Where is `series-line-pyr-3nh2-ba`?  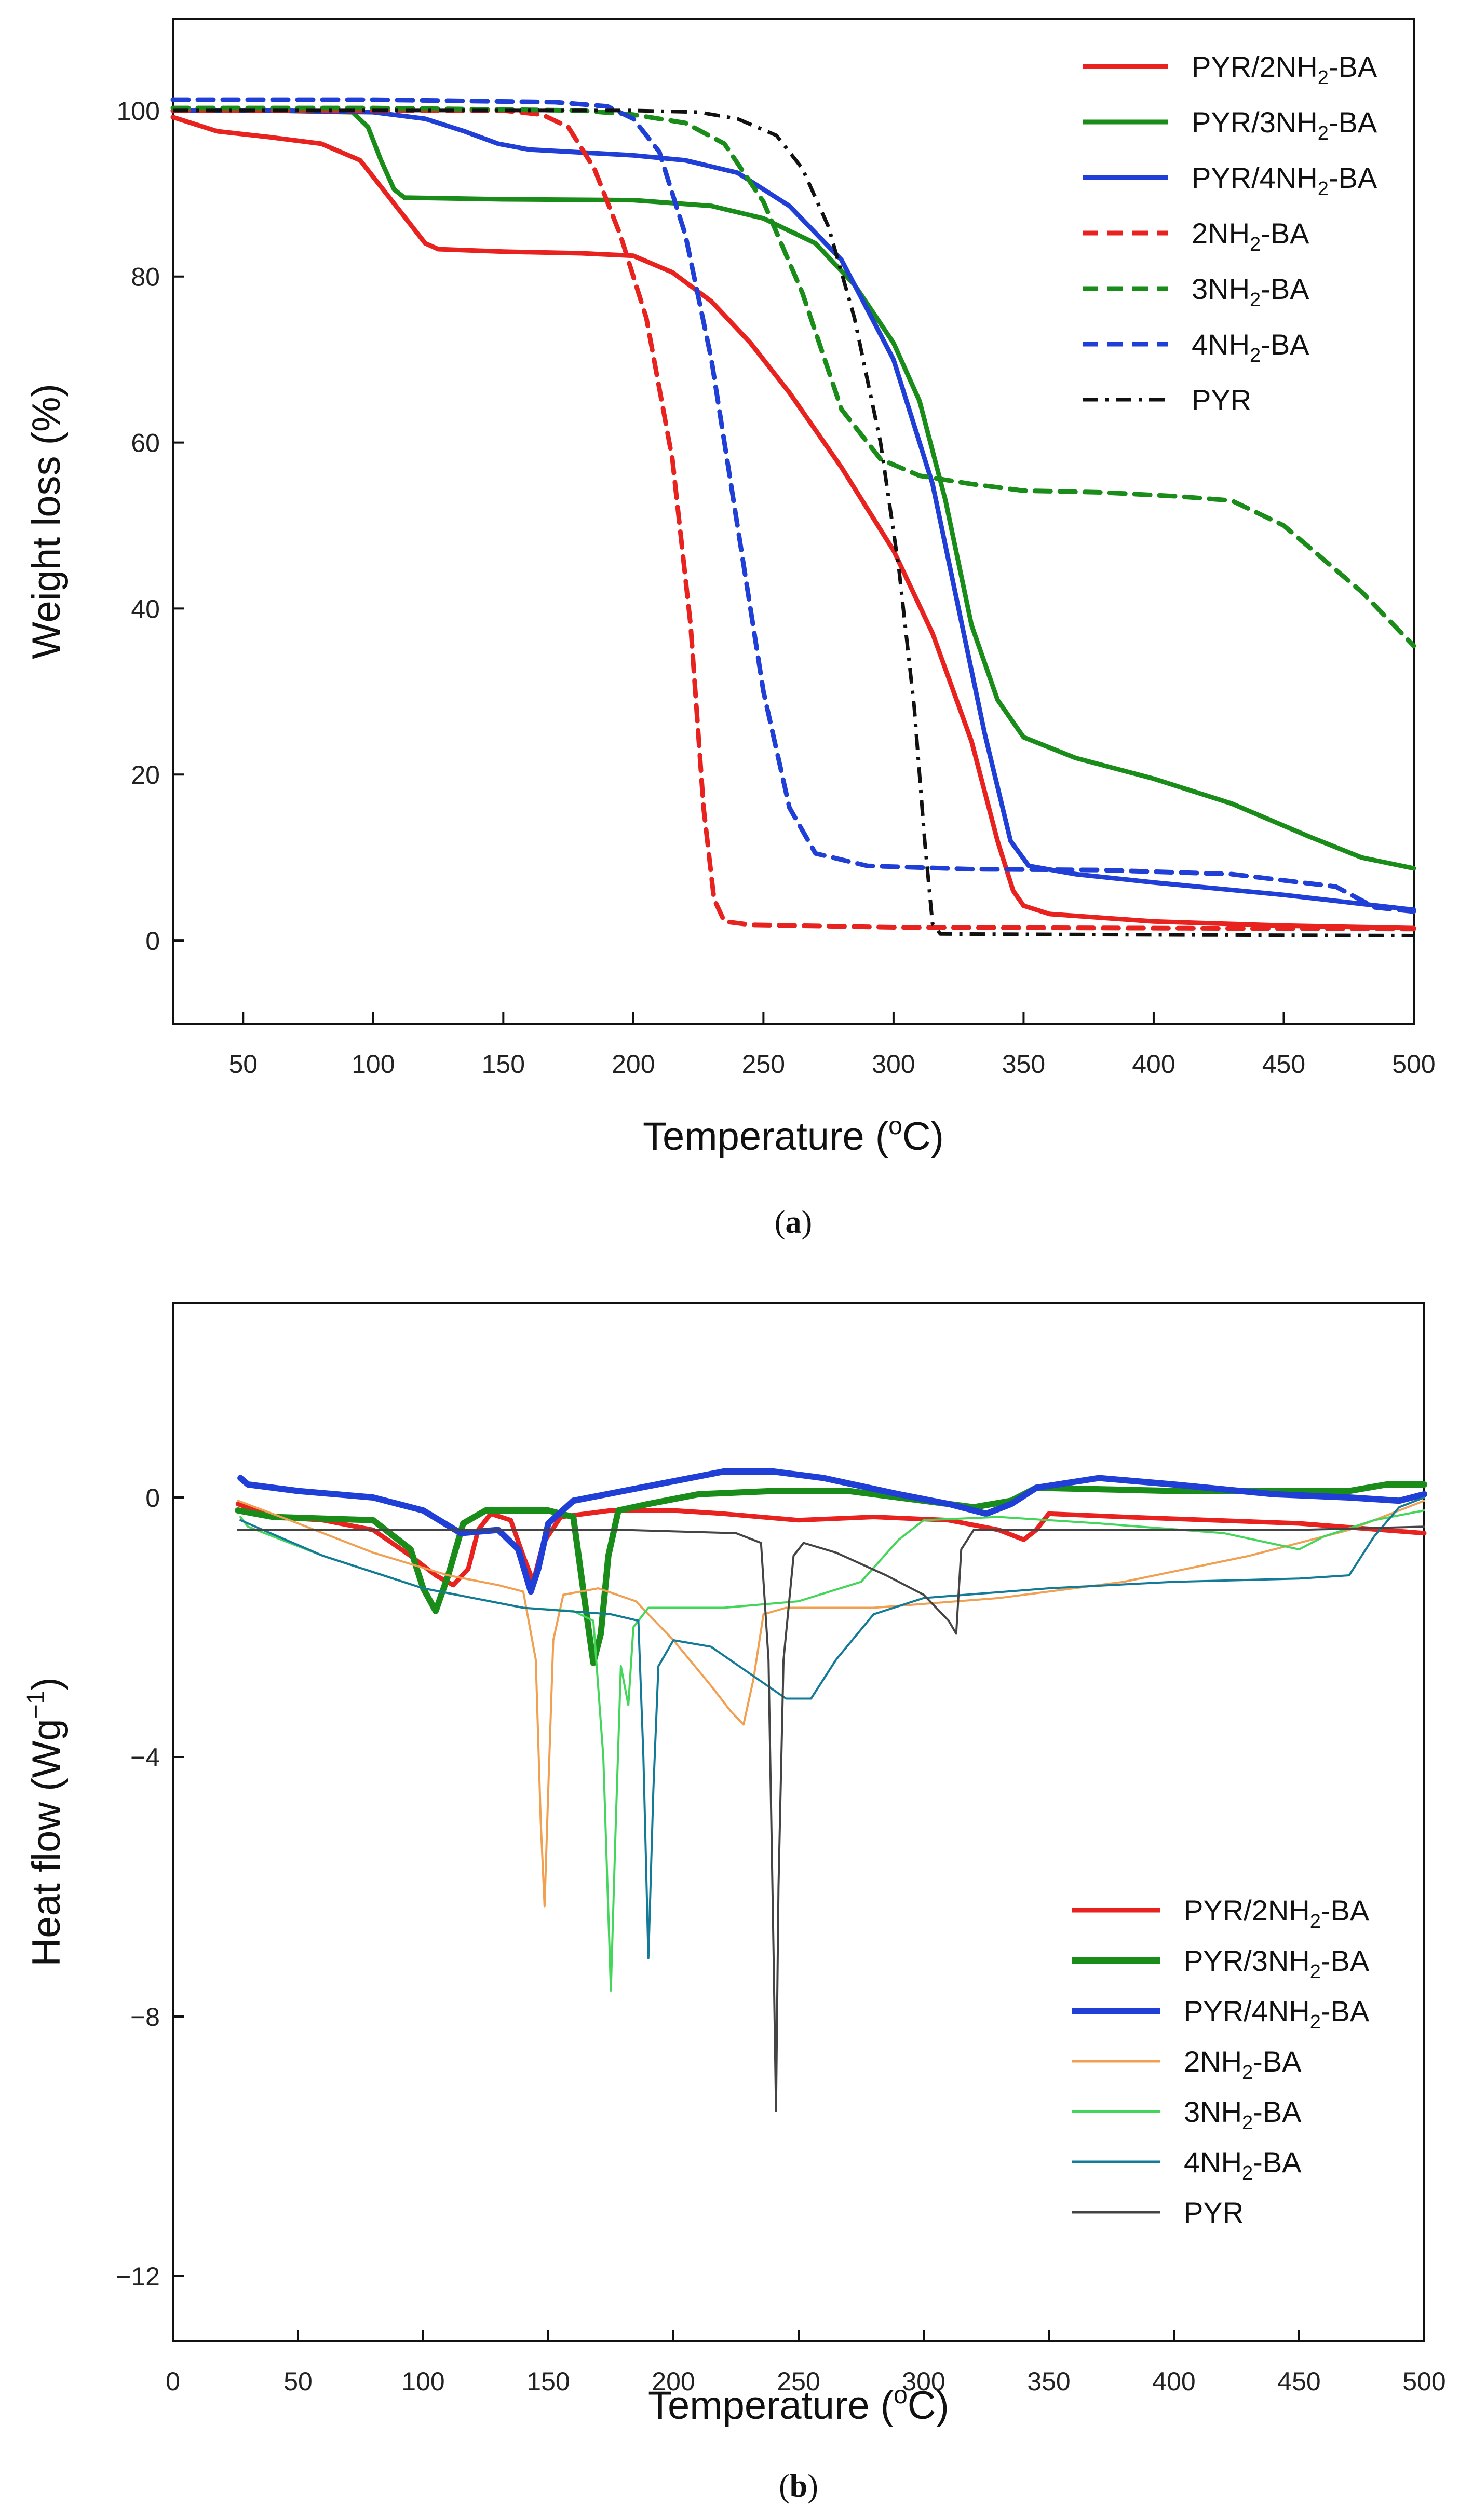
series-line-pyr-3nh2-ba is located at coordinates (831, 1574).